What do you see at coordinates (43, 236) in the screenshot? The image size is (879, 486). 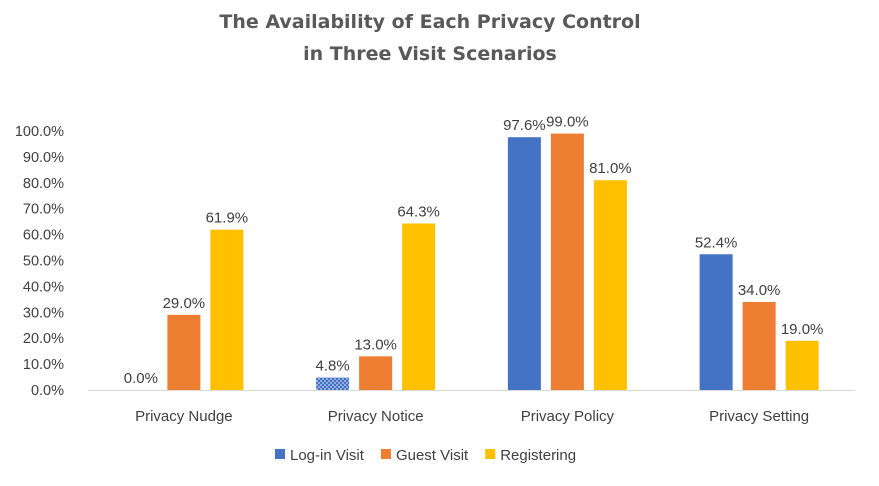 I see `y-tick-label: 60.0%` at bounding box center [43, 236].